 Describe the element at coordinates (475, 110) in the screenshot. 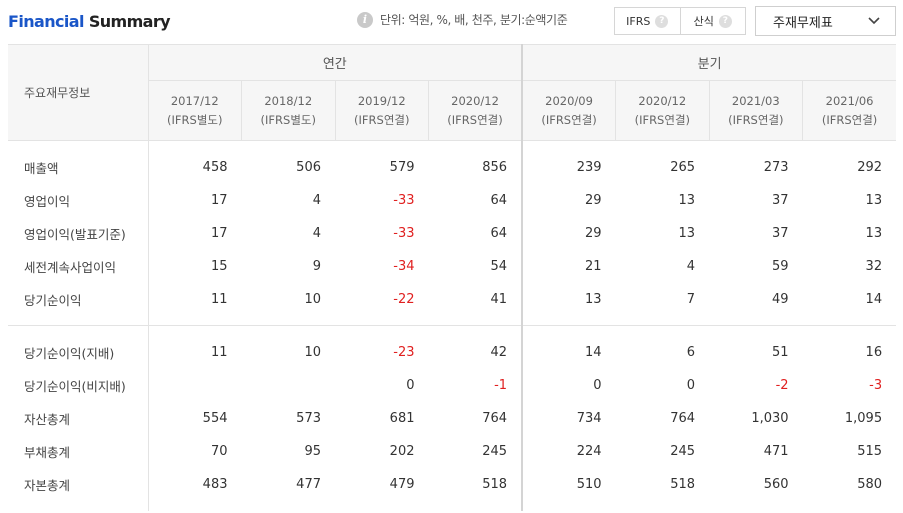

I see `column-header: 2020/12 (IFRS연결)` at that location.